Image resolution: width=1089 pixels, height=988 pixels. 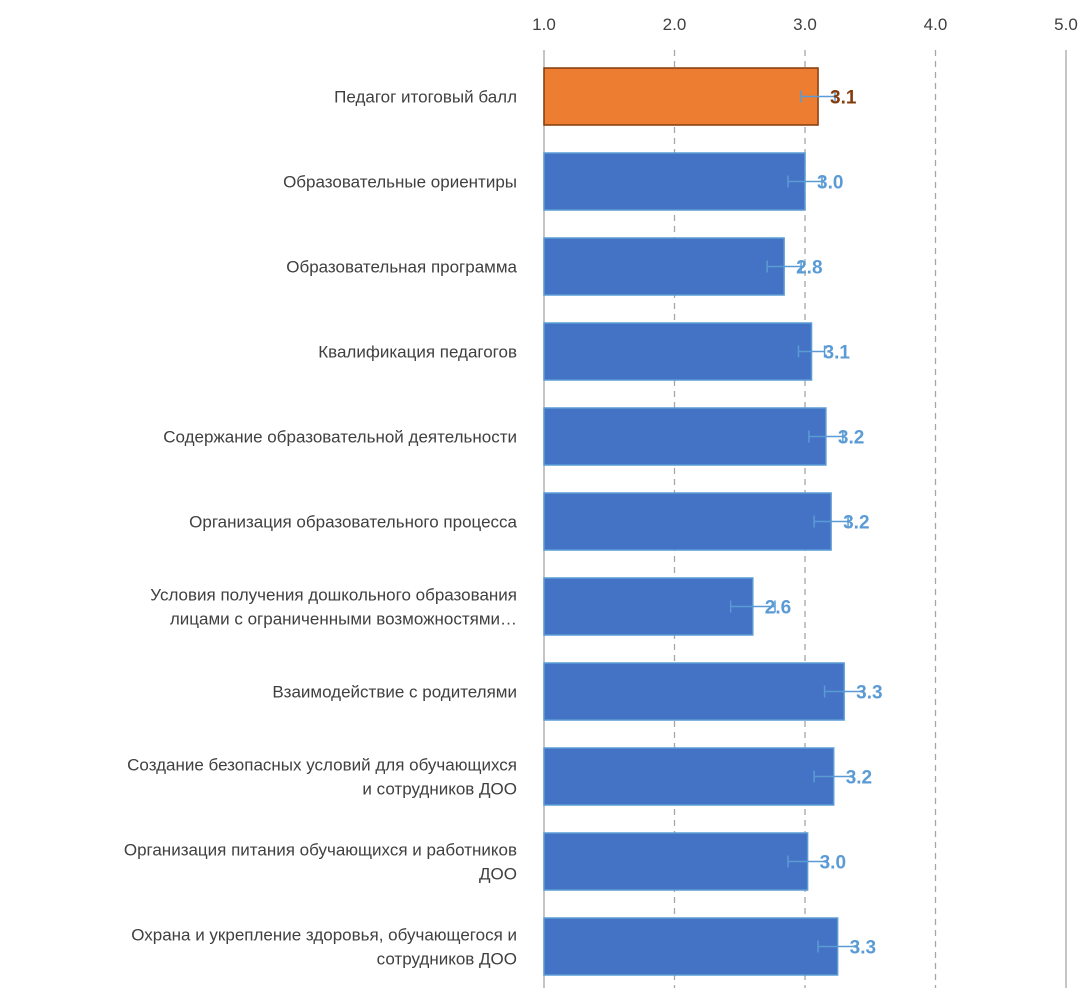 I want to click on x-tick-label: 1.0, so click(x=544, y=24).